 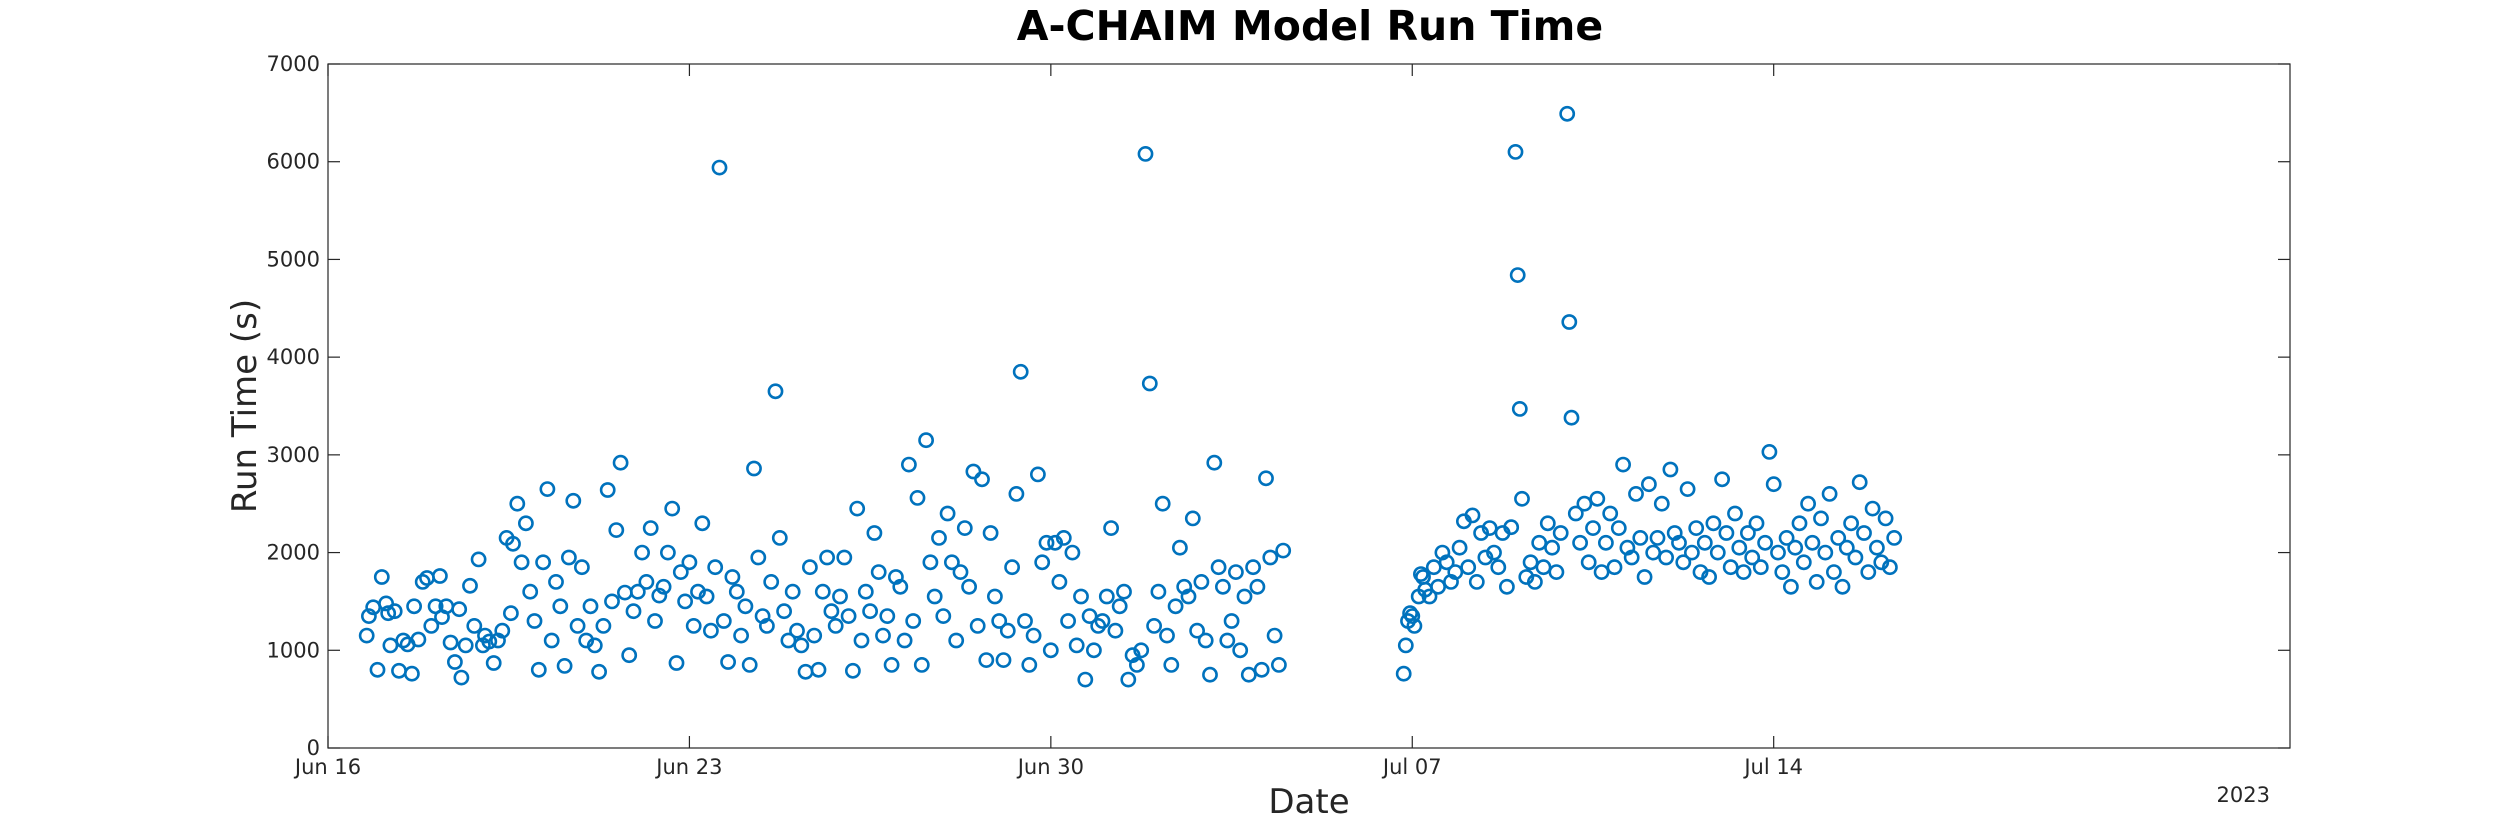 I want to click on chart-title: A-CHAIM Model Run Time, so click(x=1310, y=26).